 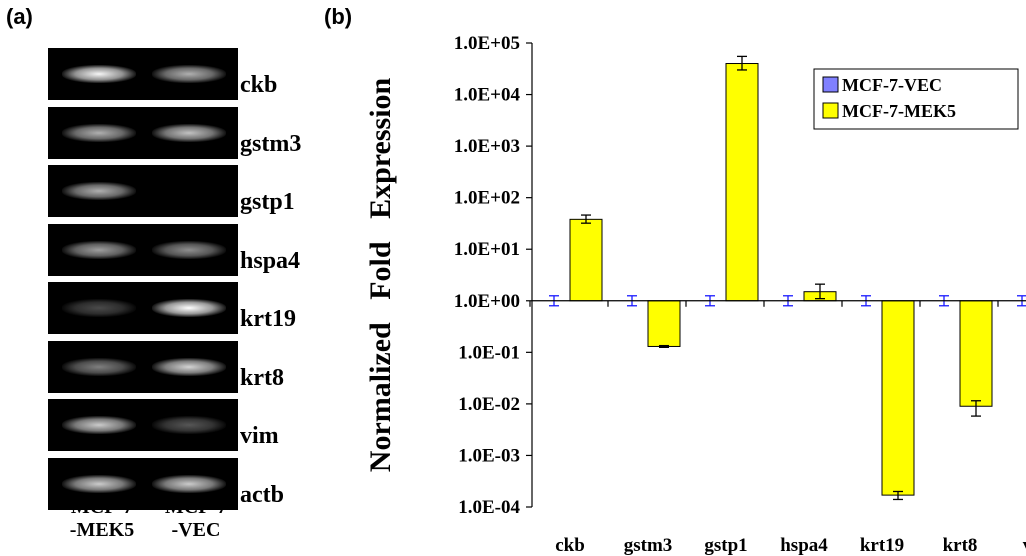 What do you see at coordinates (830, 110) in the screenshot?
I see `legend-swatch-mcf-7-mek5` at bounding box center [830, 110].